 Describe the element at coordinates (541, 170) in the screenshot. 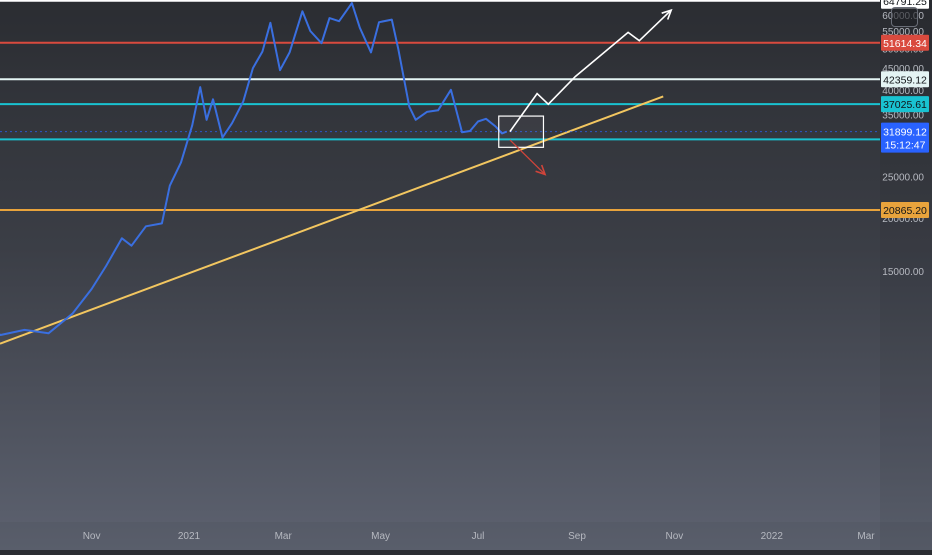

I see `bearish-arrowhead` at that location.